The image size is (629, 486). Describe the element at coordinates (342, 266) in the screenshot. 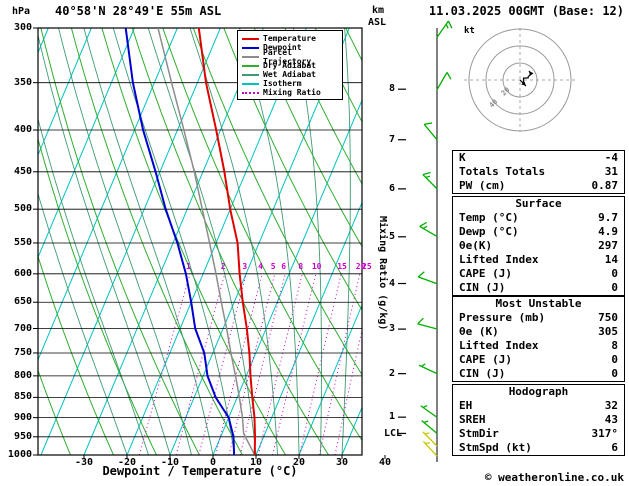

I see `mixing-ratio-value-label: 15` at that location.